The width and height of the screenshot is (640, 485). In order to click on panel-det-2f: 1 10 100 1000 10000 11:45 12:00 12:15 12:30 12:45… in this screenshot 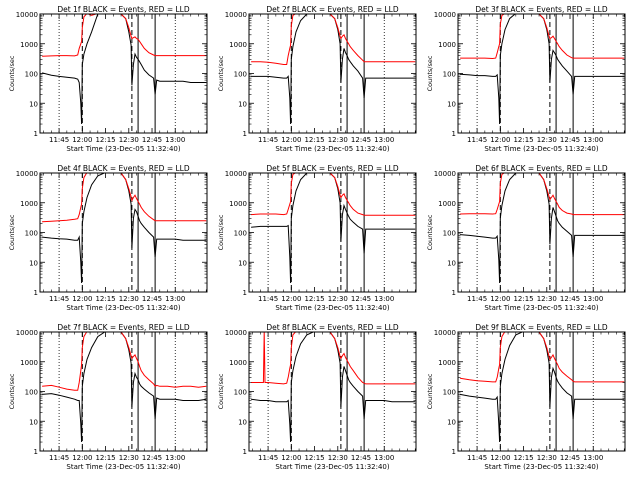, I will do `click(317, 79)`.